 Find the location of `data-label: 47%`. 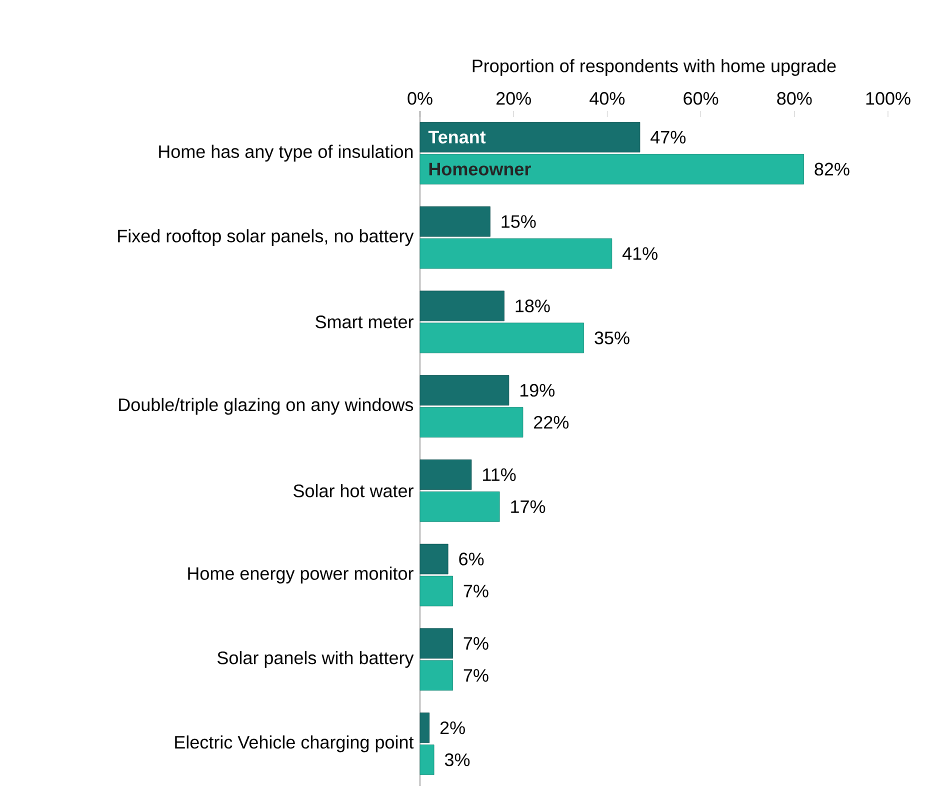

data-label: 47% is located at coordinates (668, 137).